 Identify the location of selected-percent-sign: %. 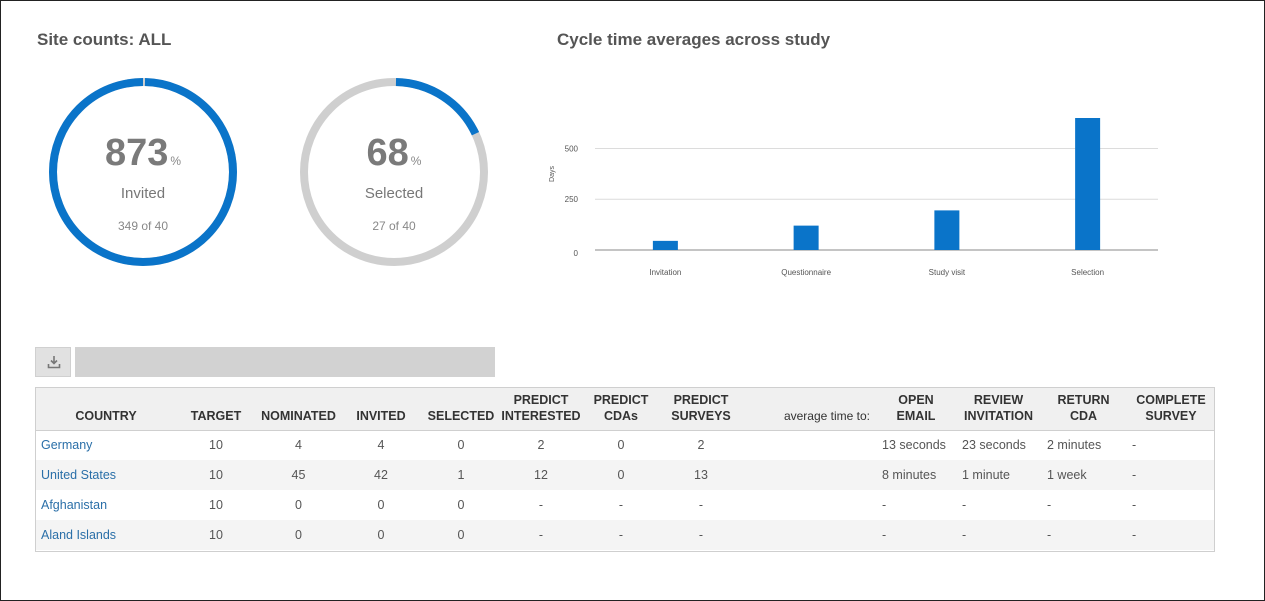
(416, 161).